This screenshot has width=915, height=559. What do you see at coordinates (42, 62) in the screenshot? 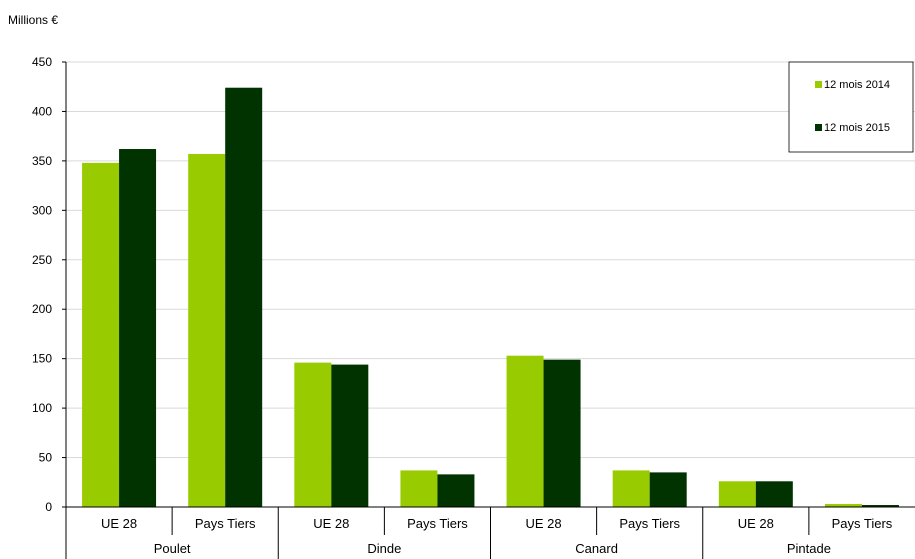
I see `y-tick-label: 450` at bounding box center [42, 62].